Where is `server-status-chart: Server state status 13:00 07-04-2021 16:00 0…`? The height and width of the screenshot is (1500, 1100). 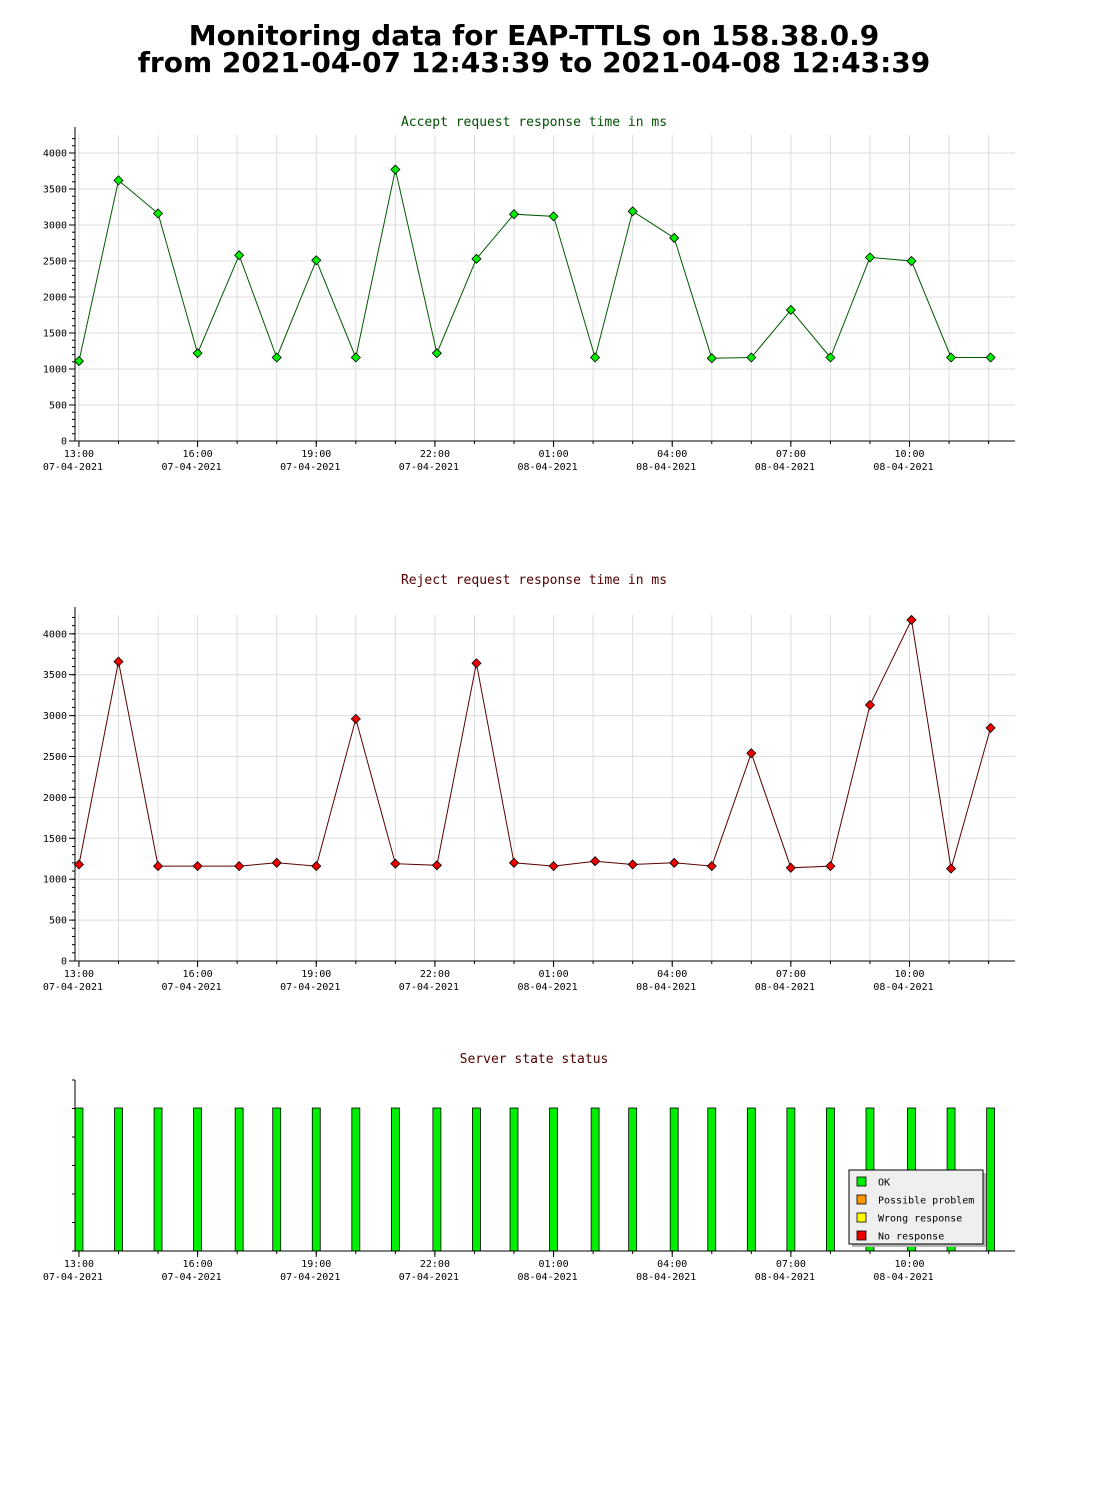
server-status-chart: Server state status 13:00 07-04-2021 16:00 0… is located at coordinates (529, 1167).